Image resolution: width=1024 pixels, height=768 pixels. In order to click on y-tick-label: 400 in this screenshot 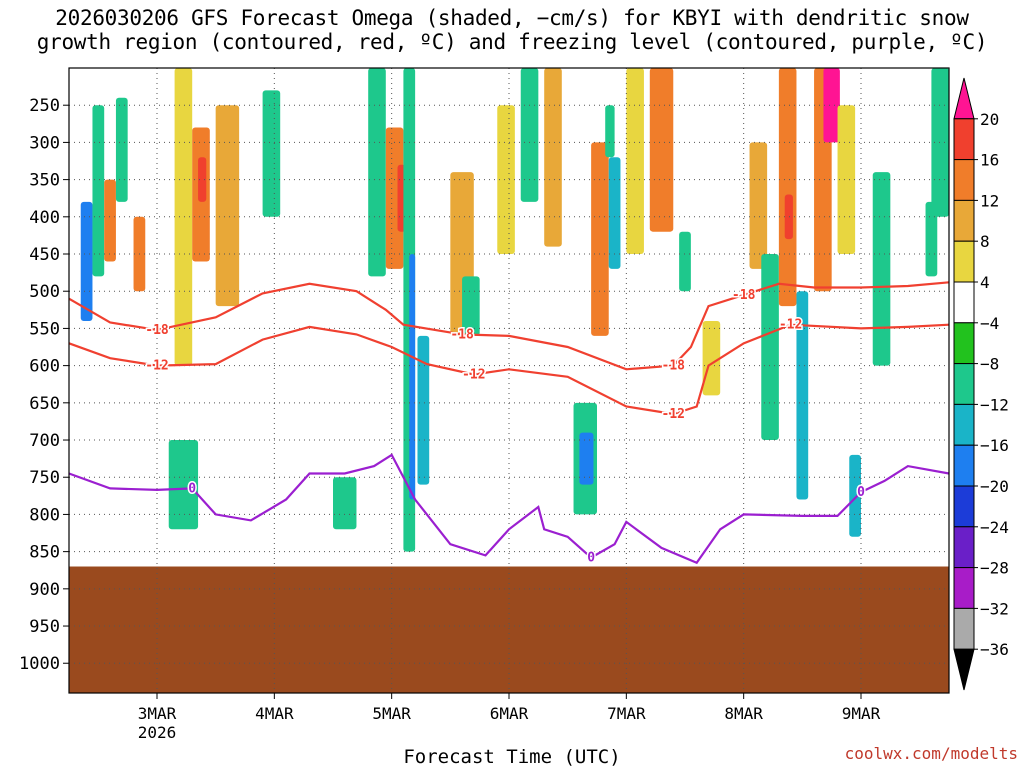, I will do `click(44, 218)`.